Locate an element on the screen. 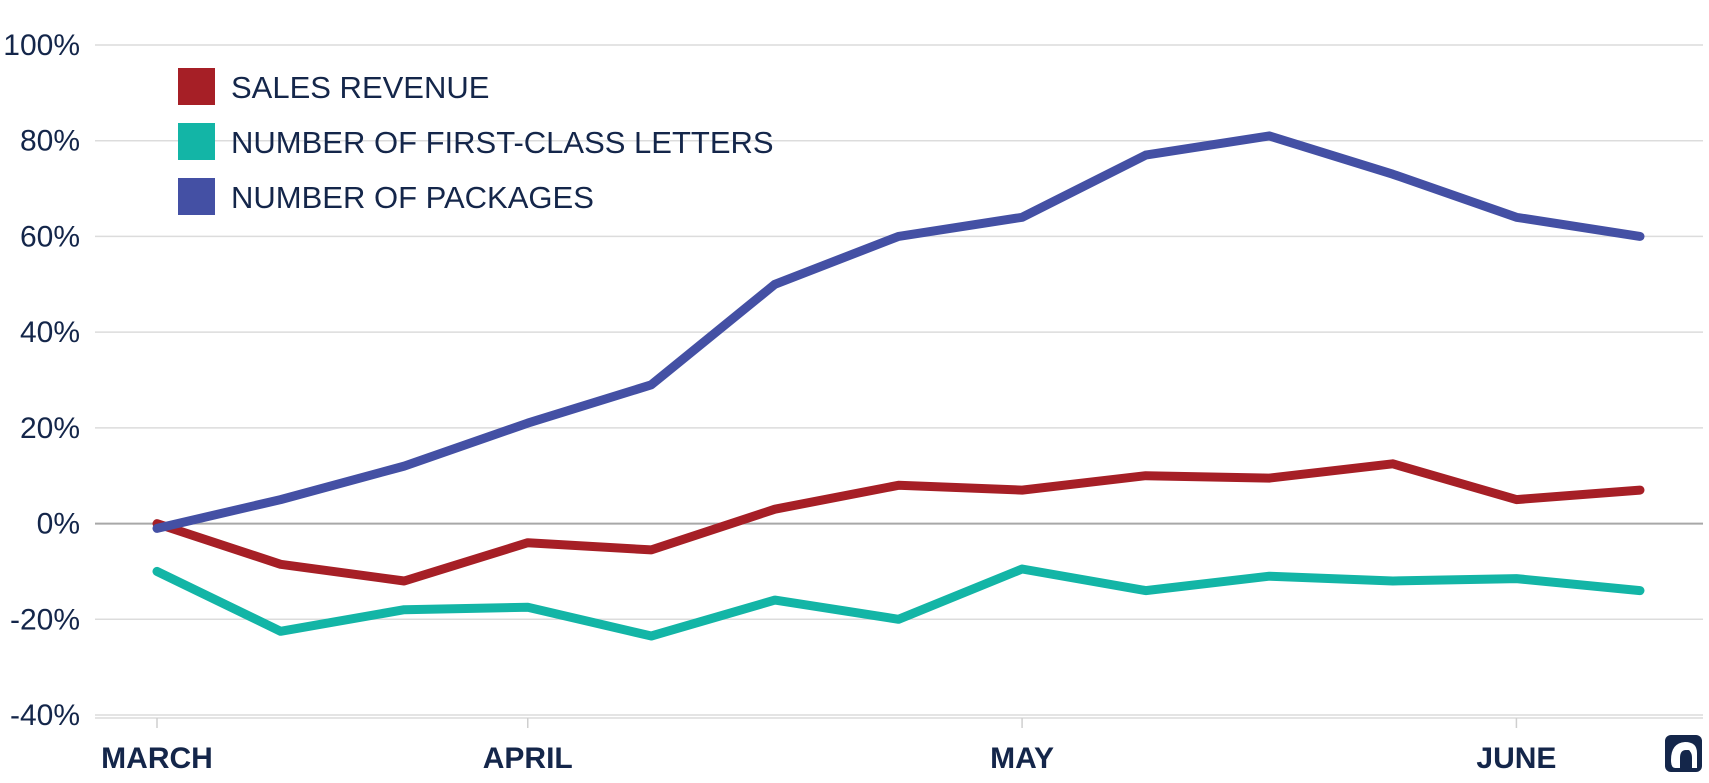 The image size is (1709, 783). legend-label: NUMBER OF PACKAGES is located at coordinates (412, 197).